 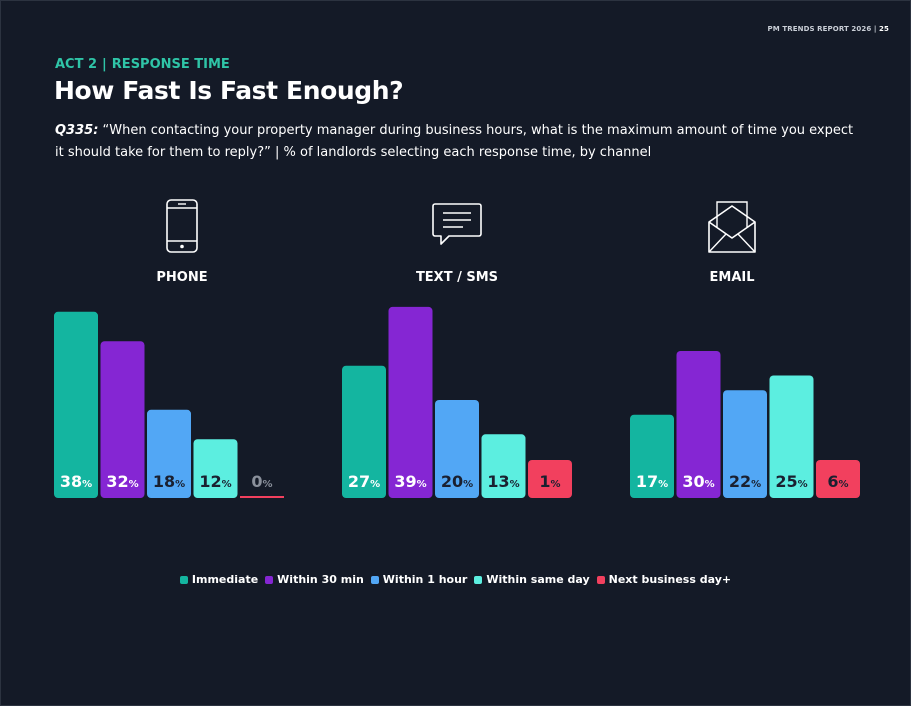 I want to click on data-label: 22%, so click(x=745, y=481).